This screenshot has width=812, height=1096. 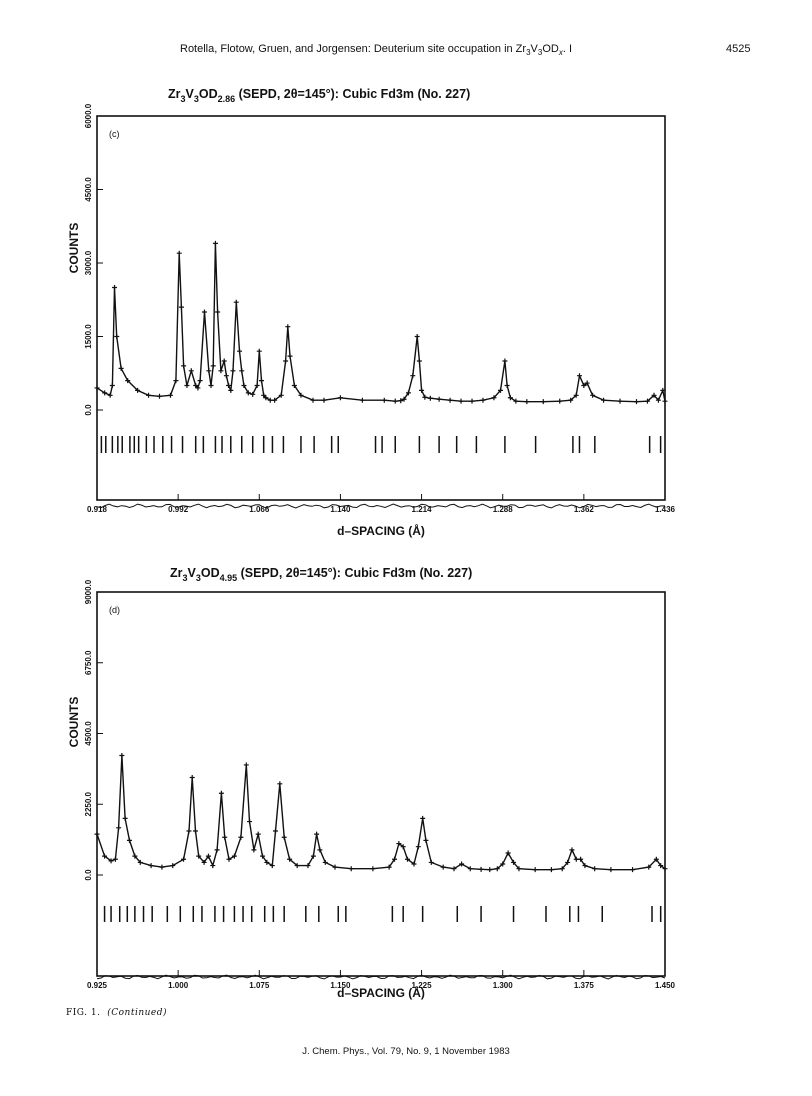 I want to click on x-tick-label: 1.140, so click(x=340, y=509).